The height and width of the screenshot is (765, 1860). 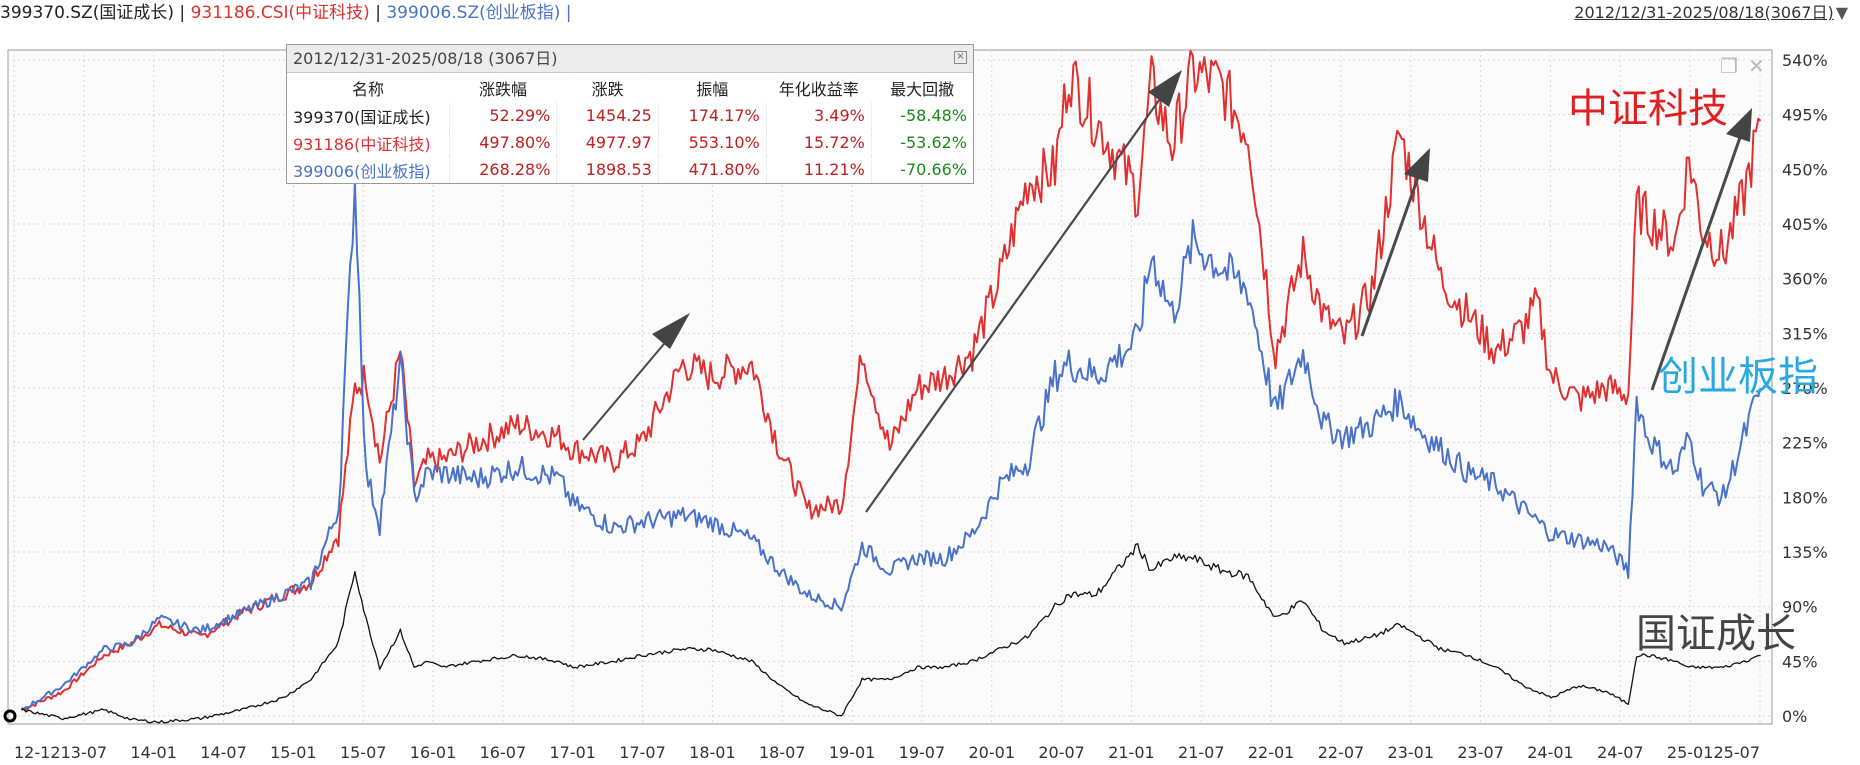 I want to click on x-tick-label: 18-07, so click(x=782, y=752).